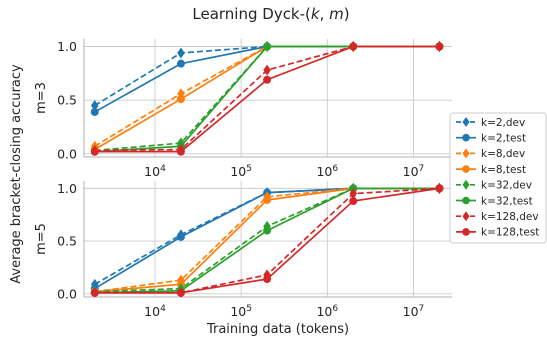 The width and height of the screenshot is (547, 340). Describe the element at coordinates (510, 233) in the screenshot. I see `legend-label: k=128,test` at that location.